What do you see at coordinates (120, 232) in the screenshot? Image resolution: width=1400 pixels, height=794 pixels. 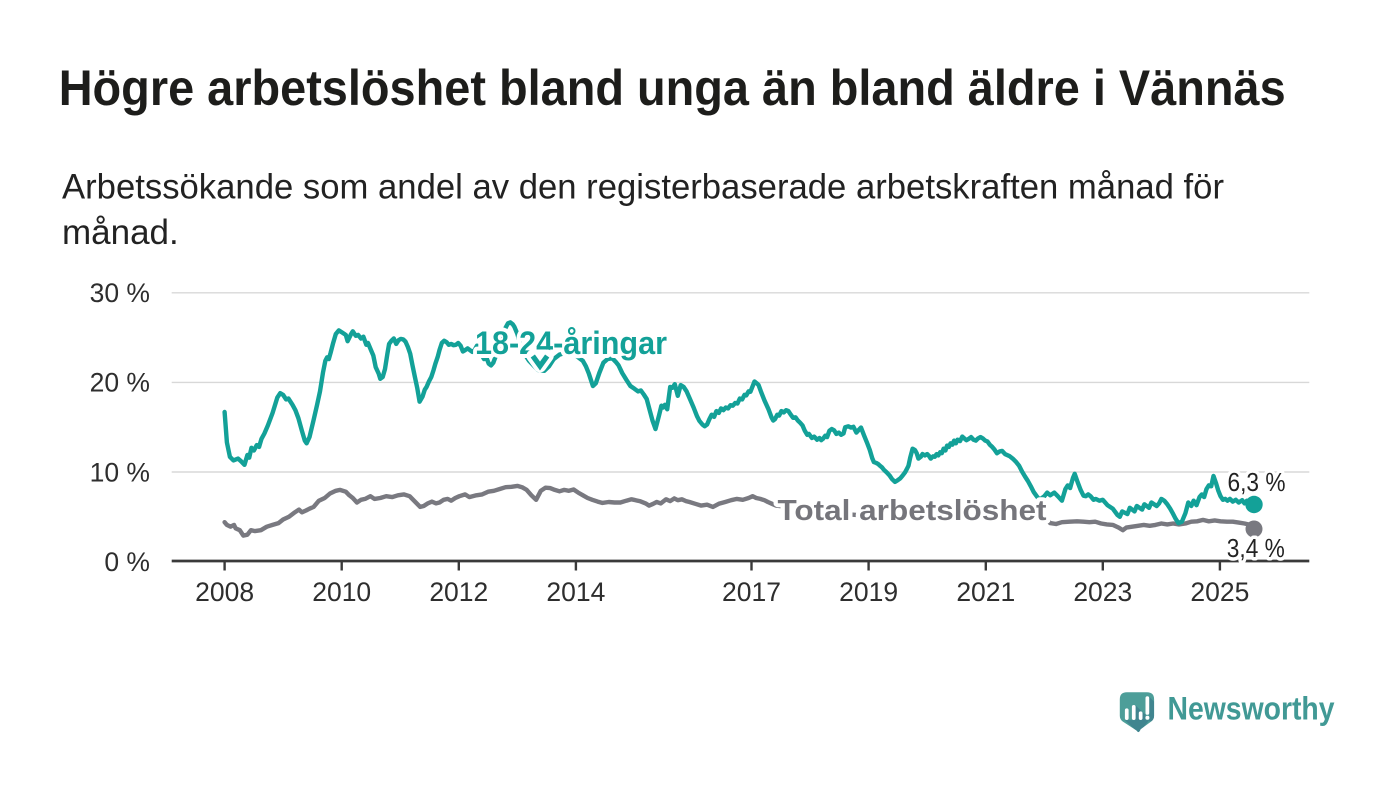 I see `svg-text: månad.` at bounding box center [120, 232].